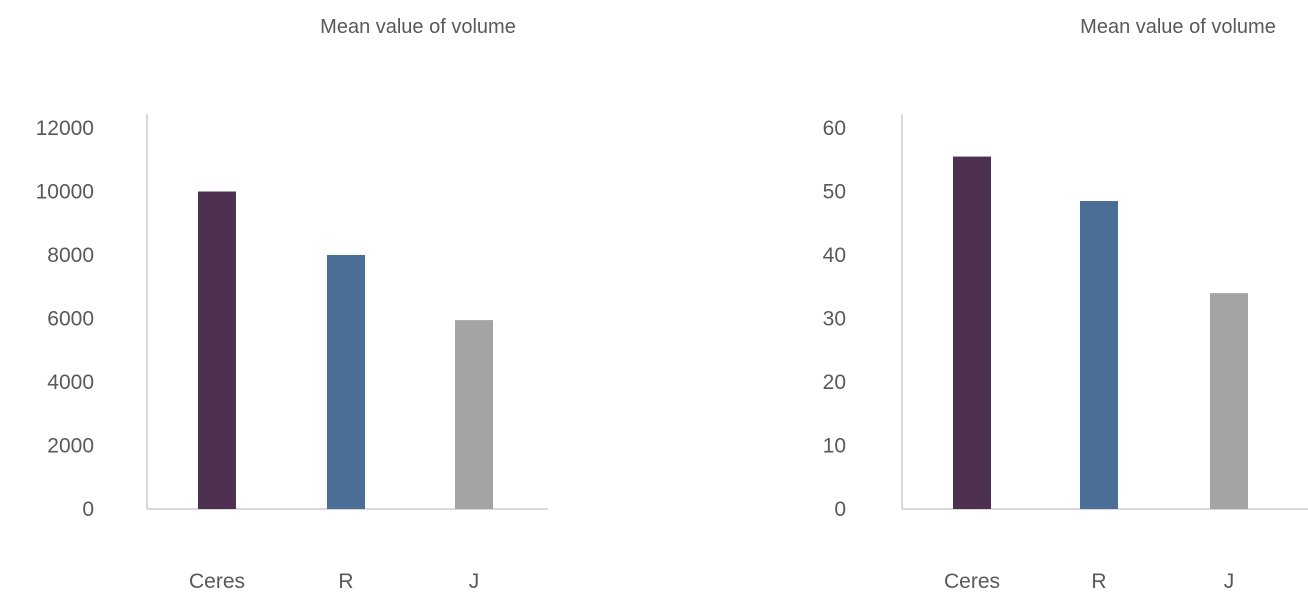  Describe the element at coordinates (65, 192) in the screenshot. I see `y-tick-label: 10000` at that location.